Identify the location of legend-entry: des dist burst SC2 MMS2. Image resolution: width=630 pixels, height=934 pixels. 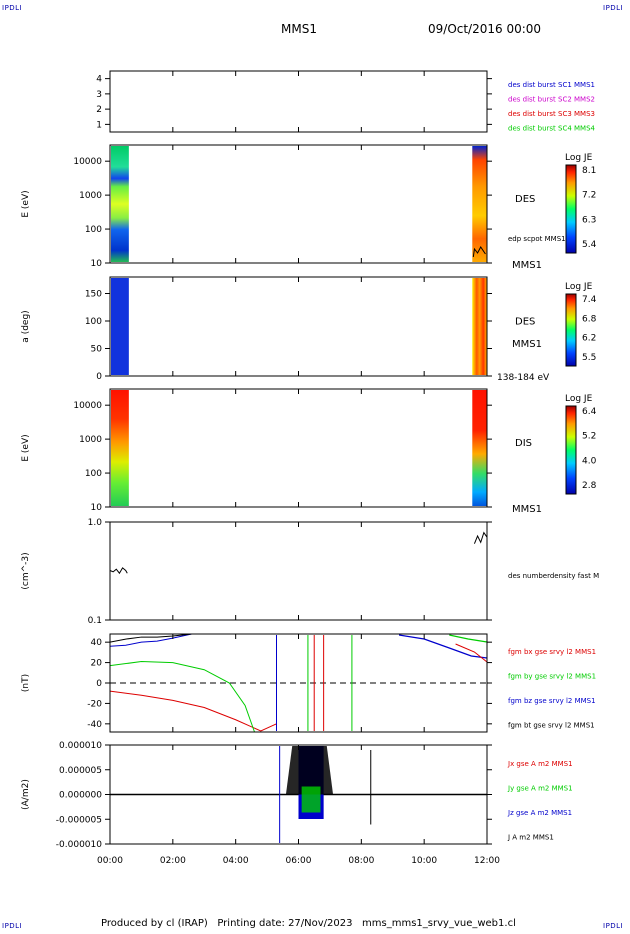
(551, 100).